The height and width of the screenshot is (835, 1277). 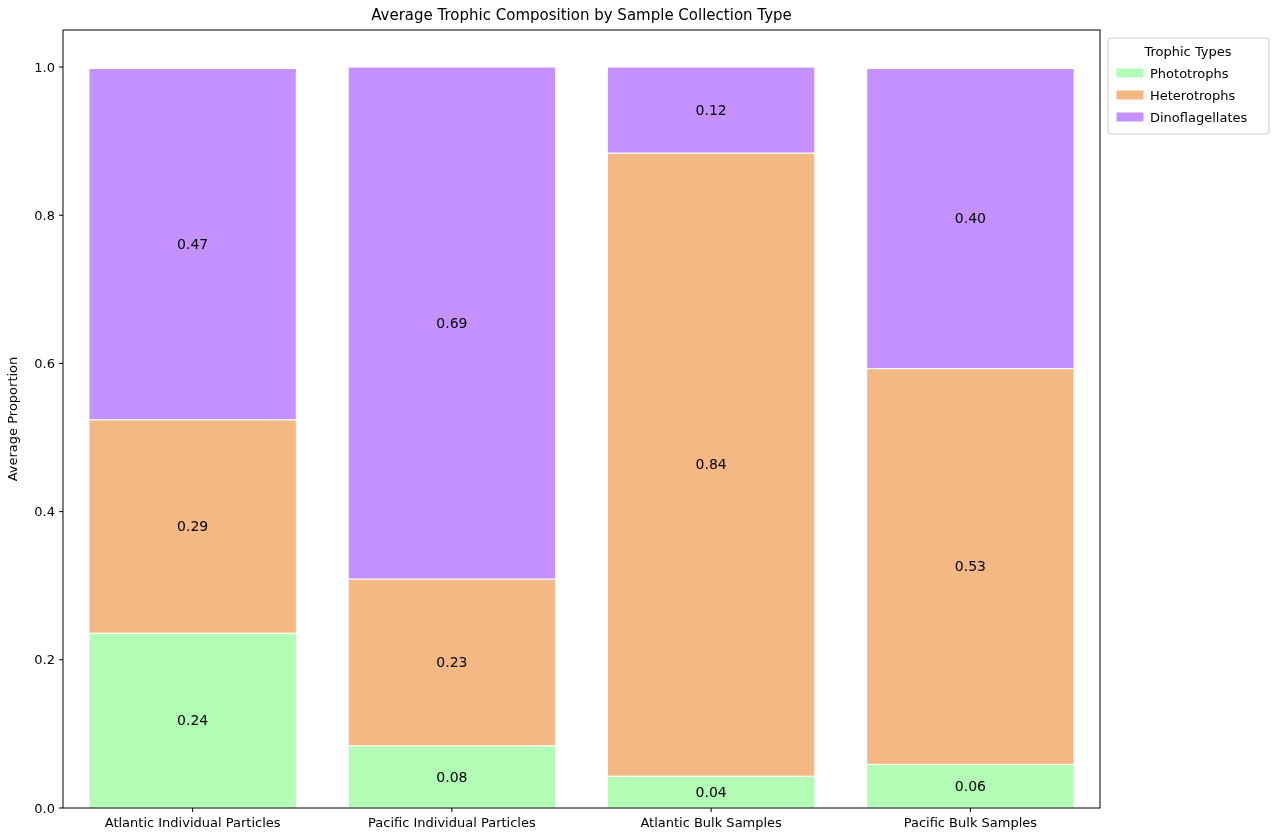 What do you see at coordinates (970, 822) in the screenshot?
I see `x-tick-label: Pacific Bulk Samples` at bounding box center [970, 822].